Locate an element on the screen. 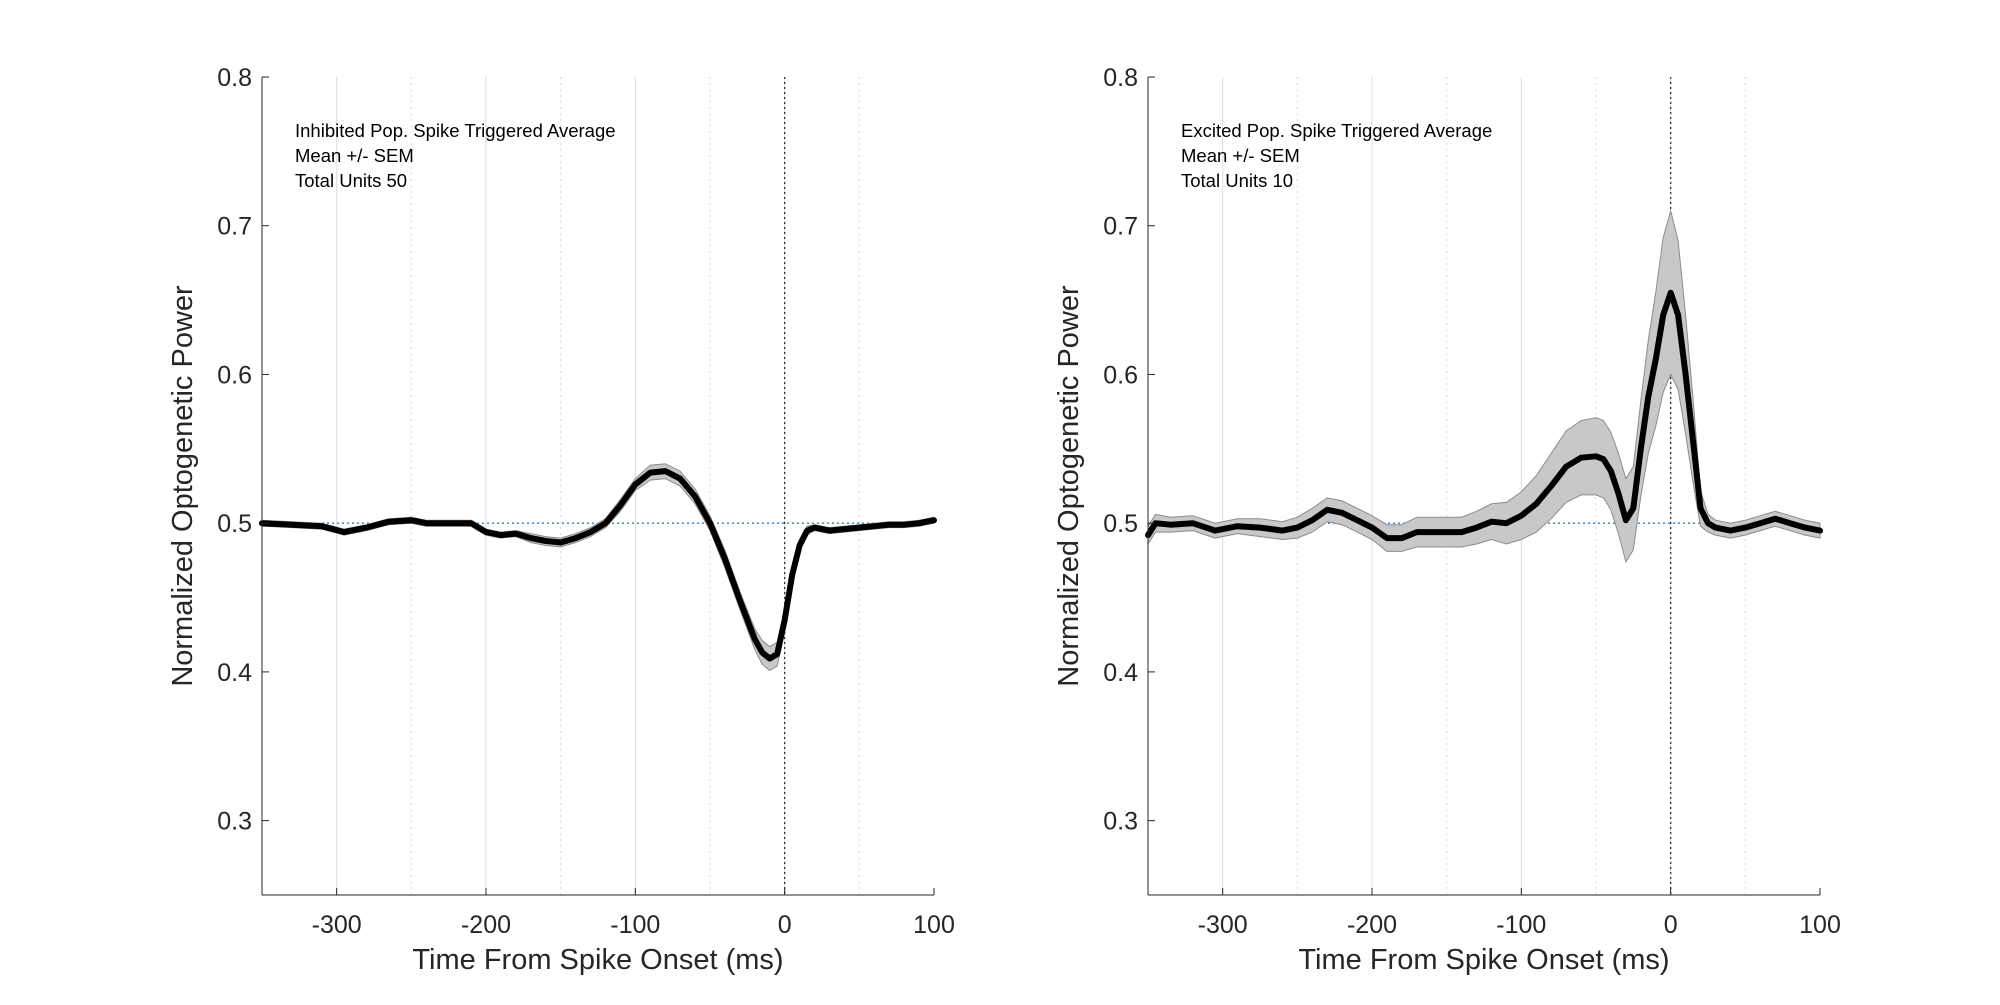 This screenshot has width=2000, height=1005. annotation-line: Total Units 50 is located at coordinates (351, 180).